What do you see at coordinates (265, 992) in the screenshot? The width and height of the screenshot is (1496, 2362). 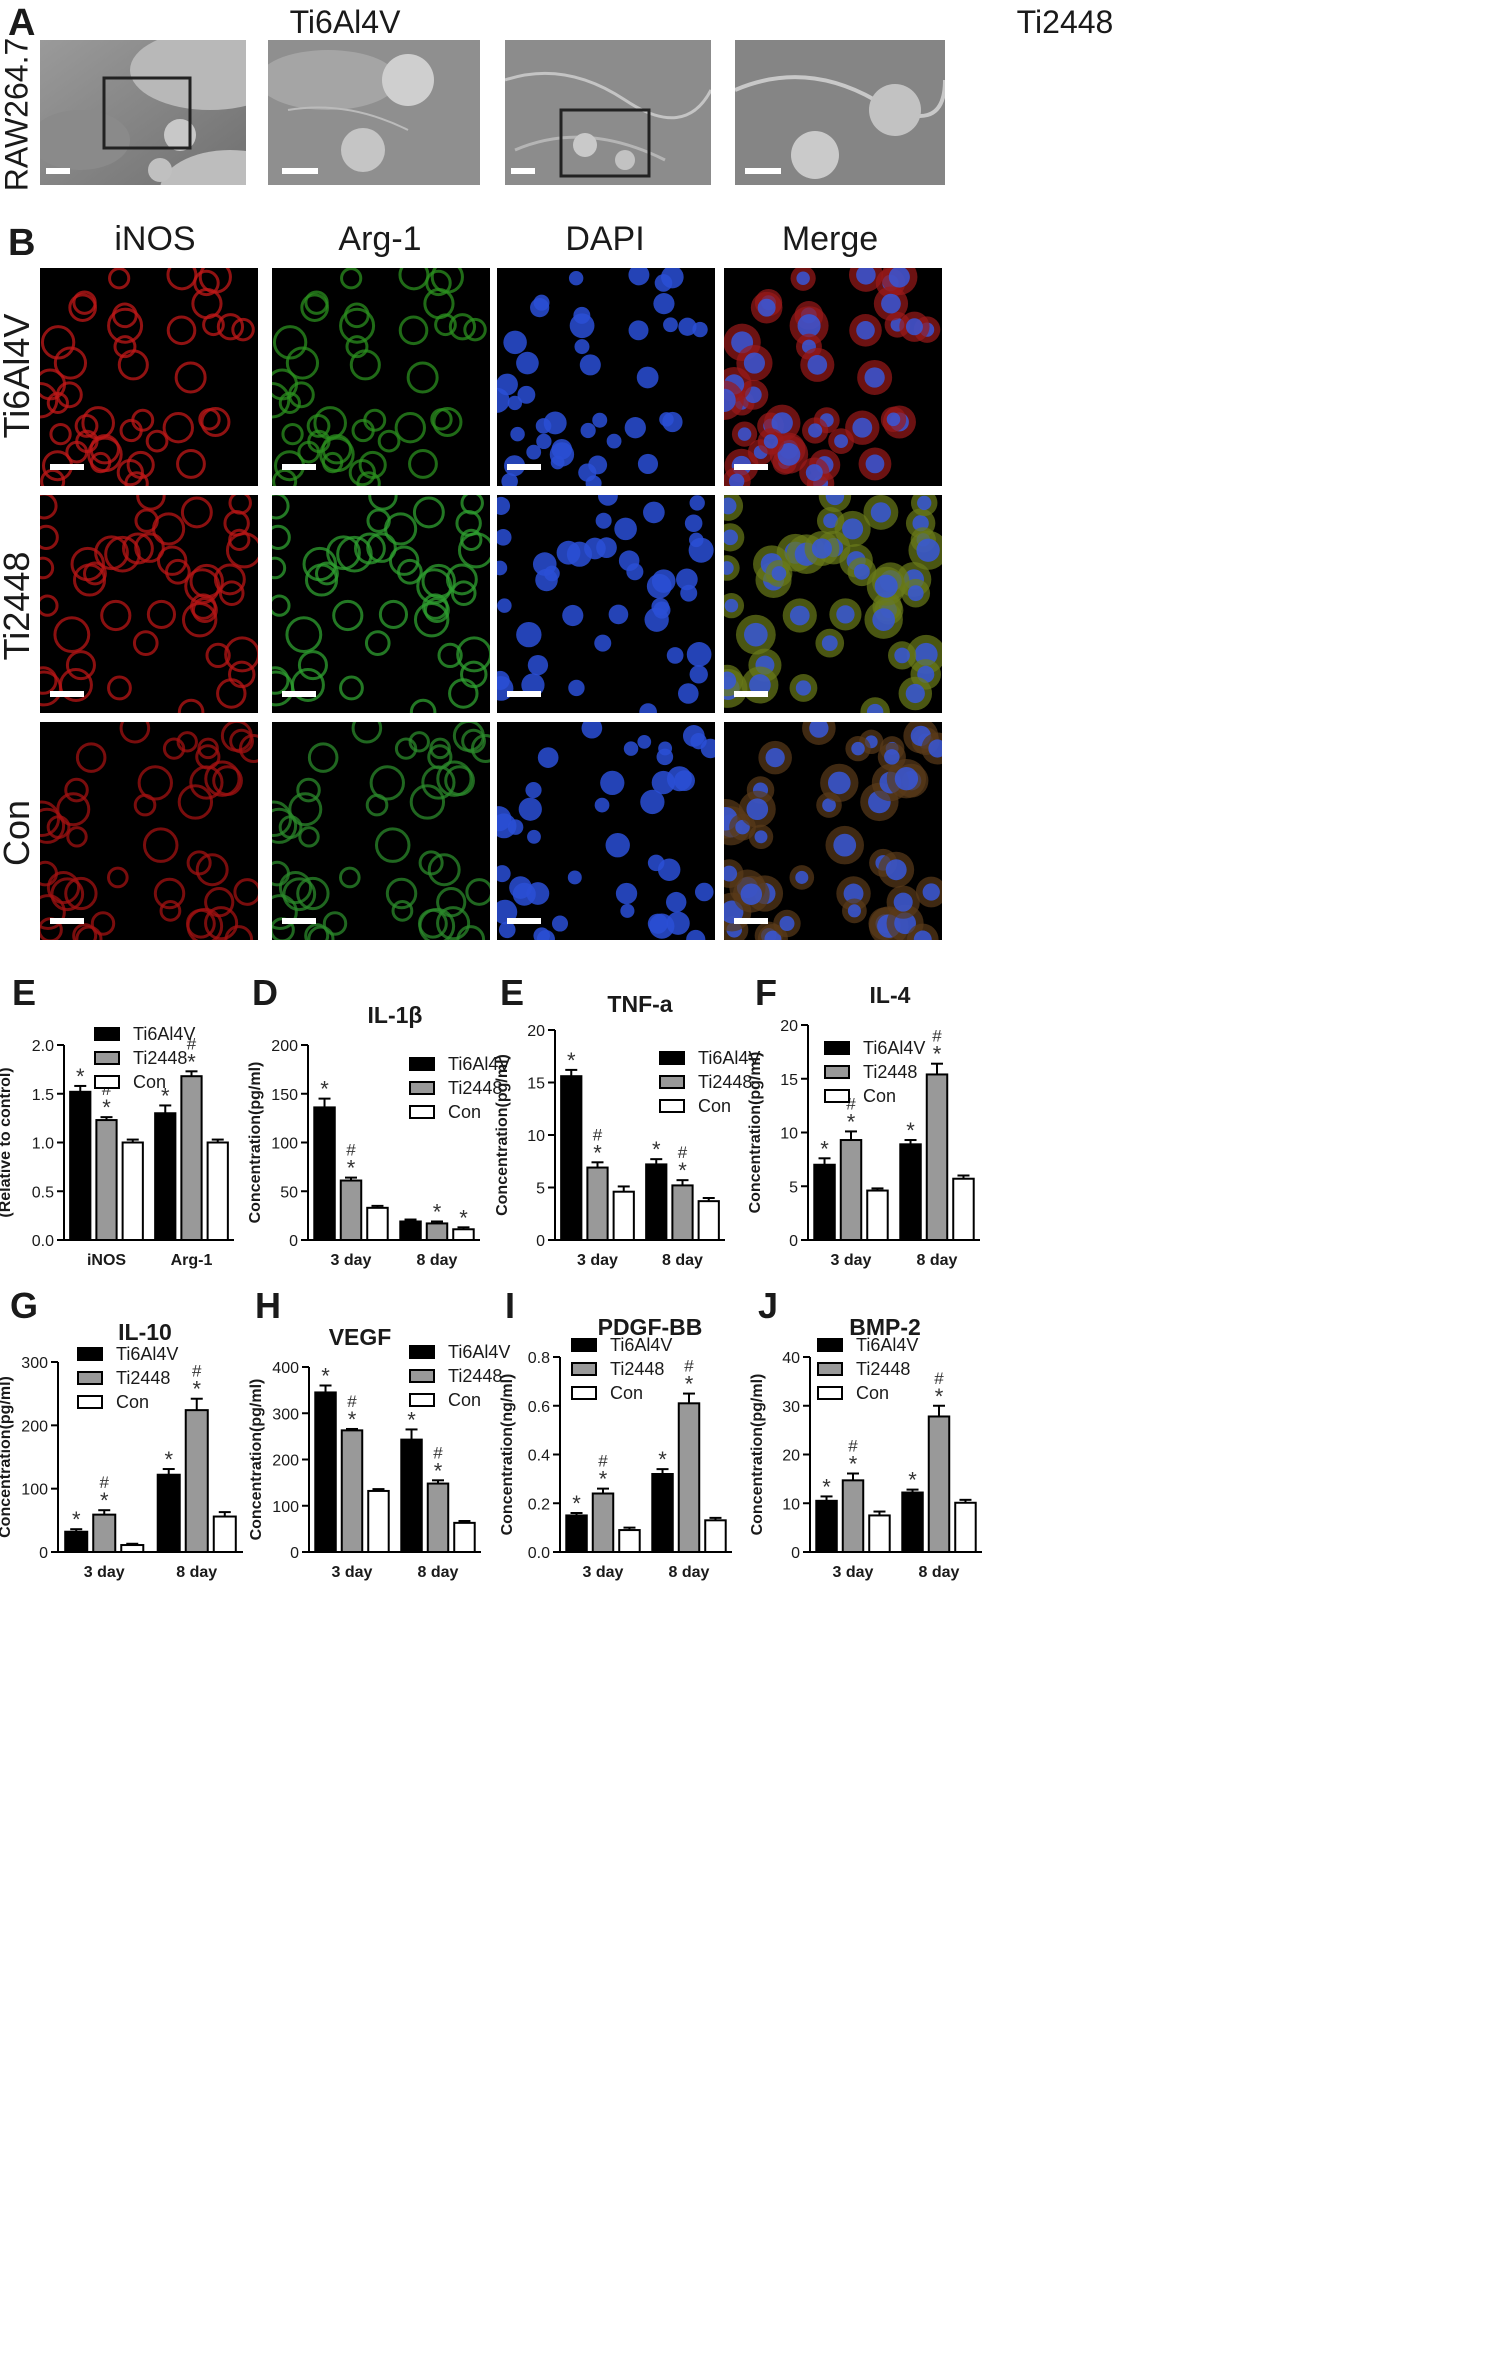 I see `panel-letter: D` at bounding box center [265, 992].